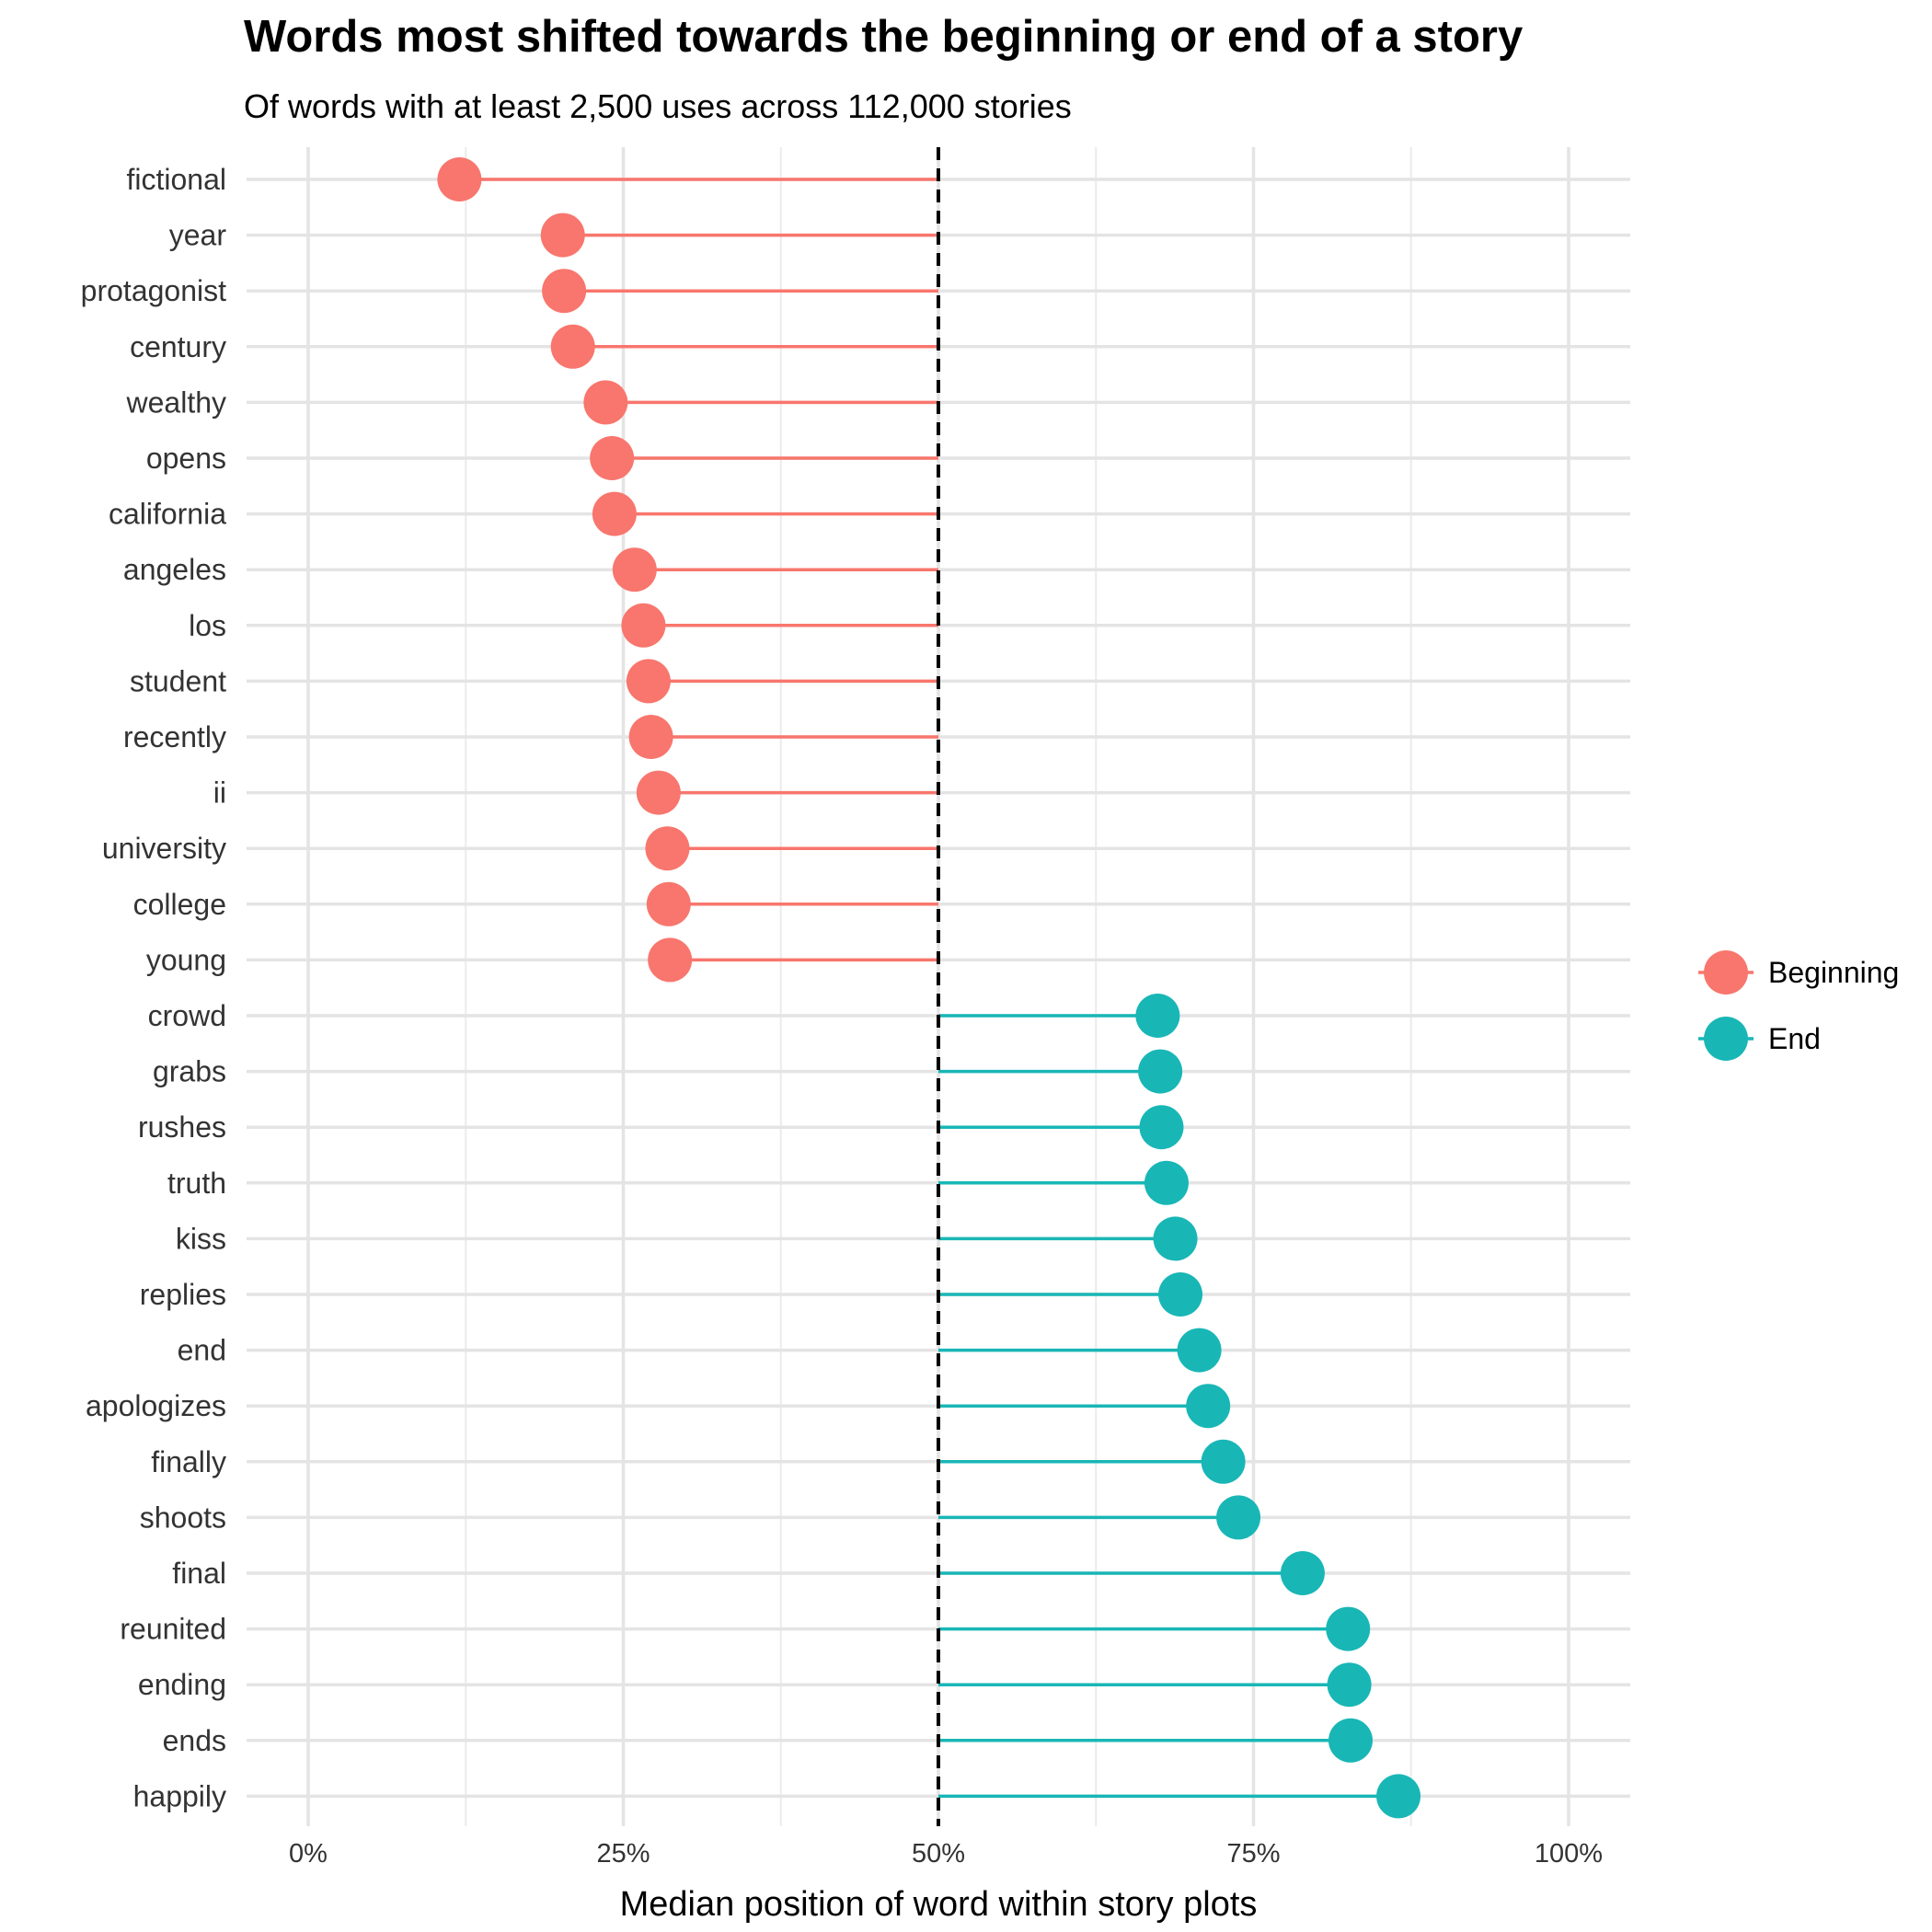 This screenshot has width=1932, height=1932. What do you see at coordinates (187, 1016) in the screenshot?
I see `y-tick-label: crowd` at bounding box center [187, 1016].